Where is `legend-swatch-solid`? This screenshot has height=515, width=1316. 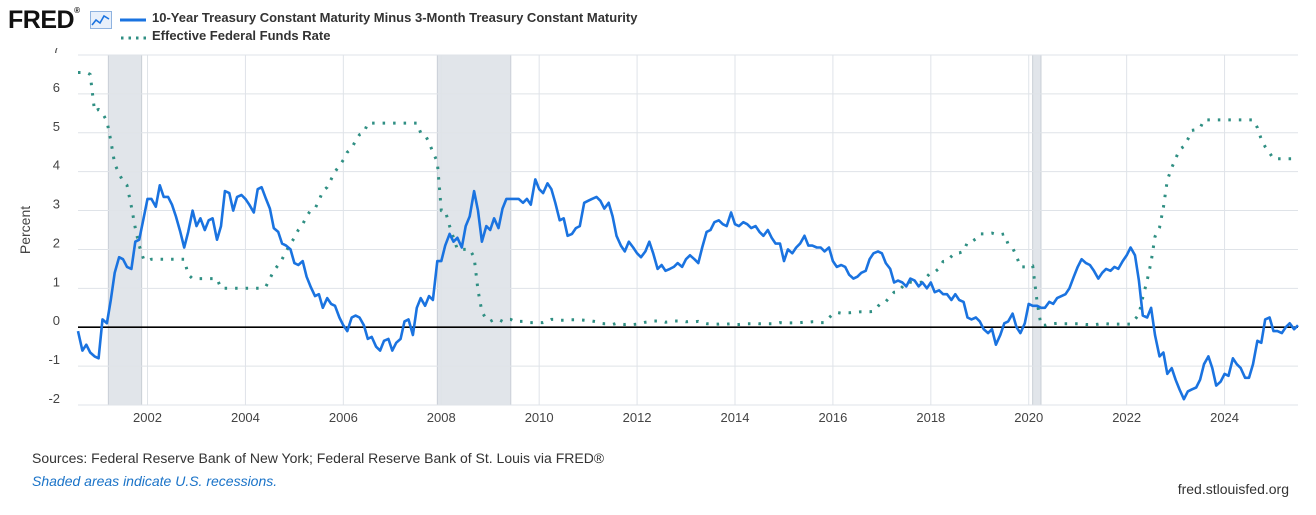
legend-swatch-solid is located at coordinates (133, 20).